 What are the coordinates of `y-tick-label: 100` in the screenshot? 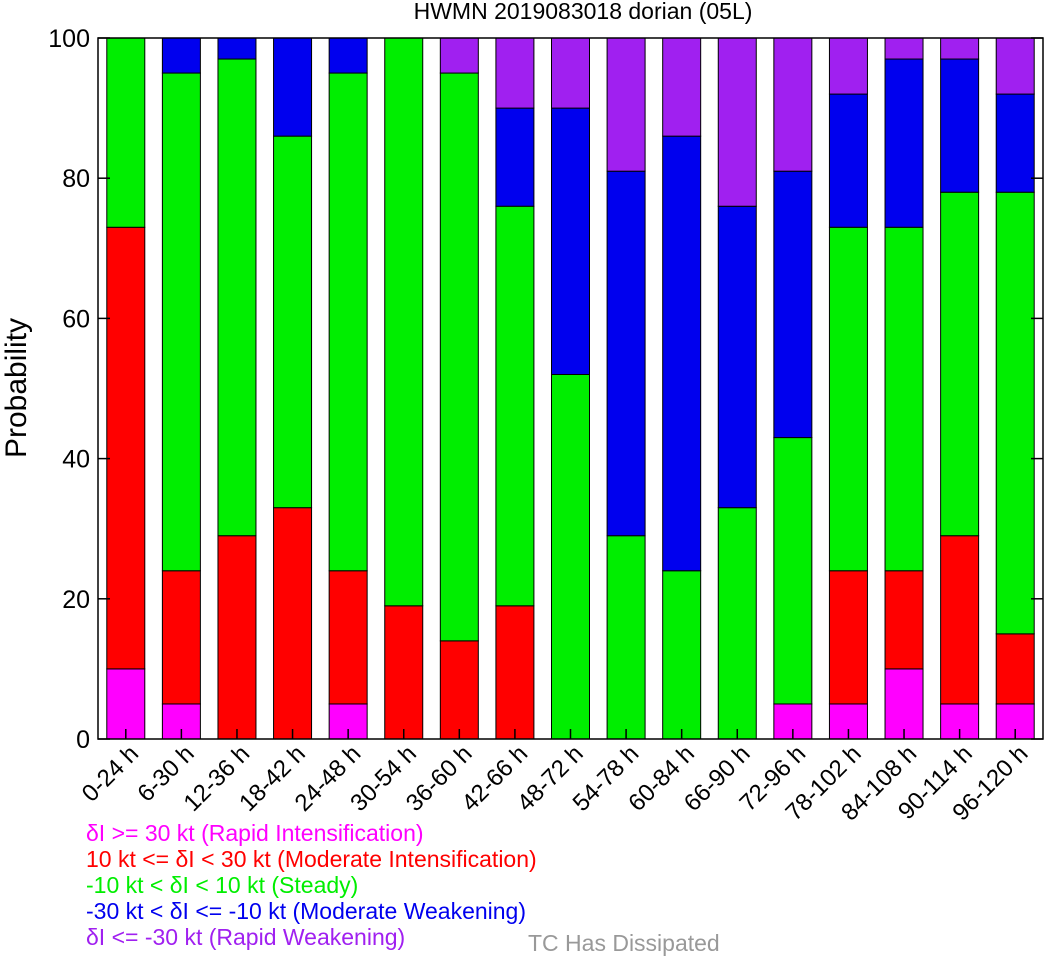 It's located at (69, 39).